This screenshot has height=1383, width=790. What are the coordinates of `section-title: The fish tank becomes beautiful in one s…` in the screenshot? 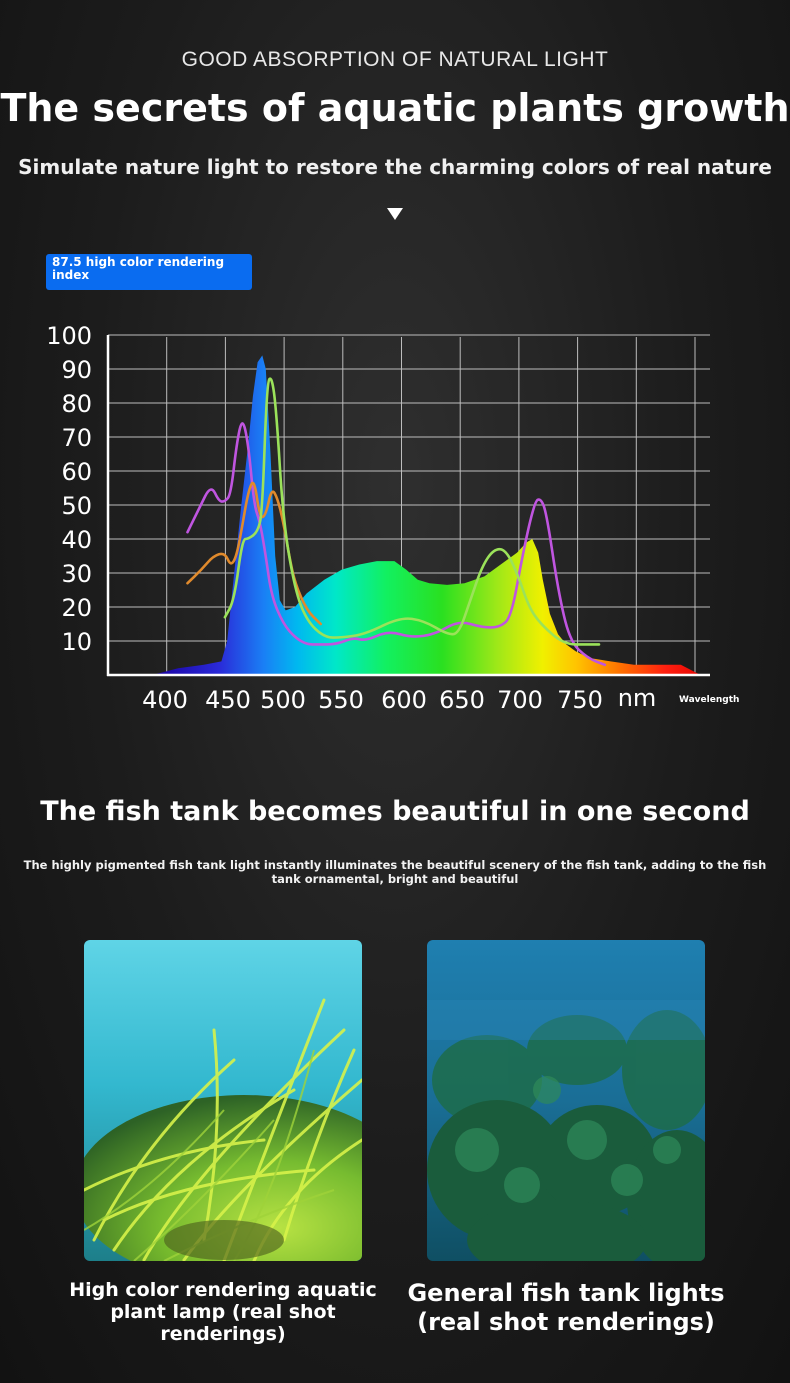 It's located at (395, 811).